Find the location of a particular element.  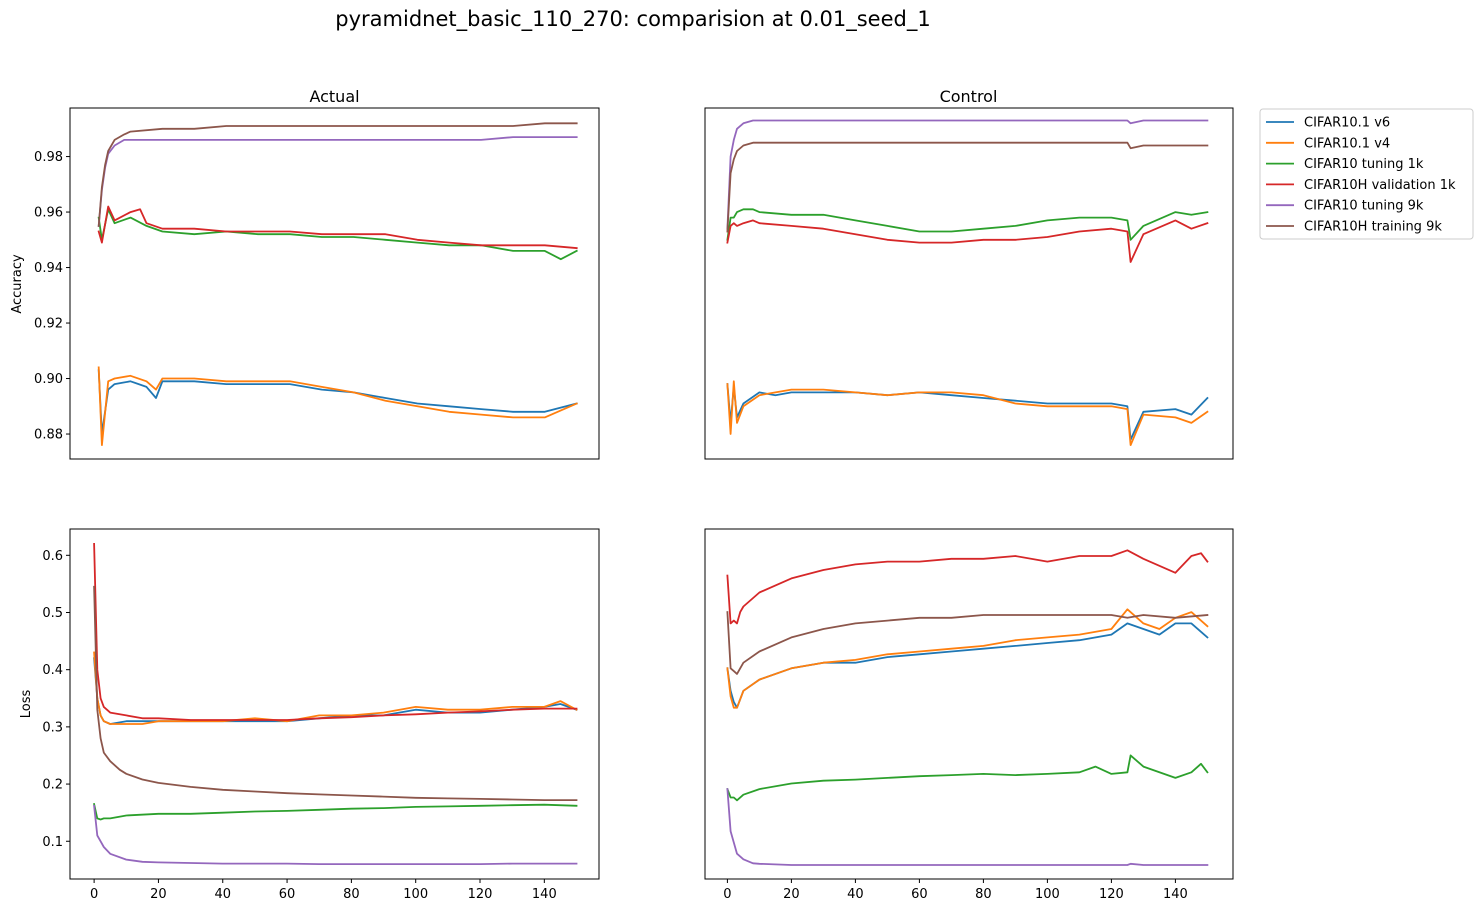

legend-label: CIFAR10.1 v6 is located at coordinates (1347, 123).